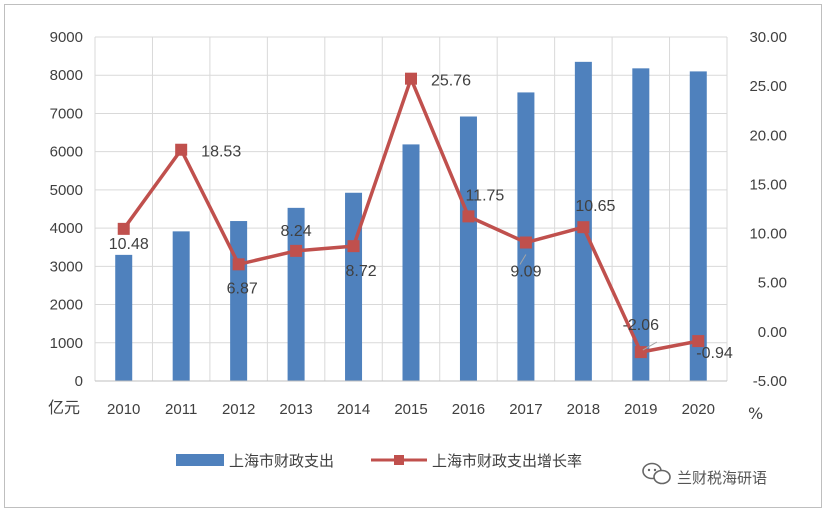  What do you see at coordinates (768, 37) in the screenshot?
I see `right-axis-tick-label: 30.00` at bounding box center [768, 37].